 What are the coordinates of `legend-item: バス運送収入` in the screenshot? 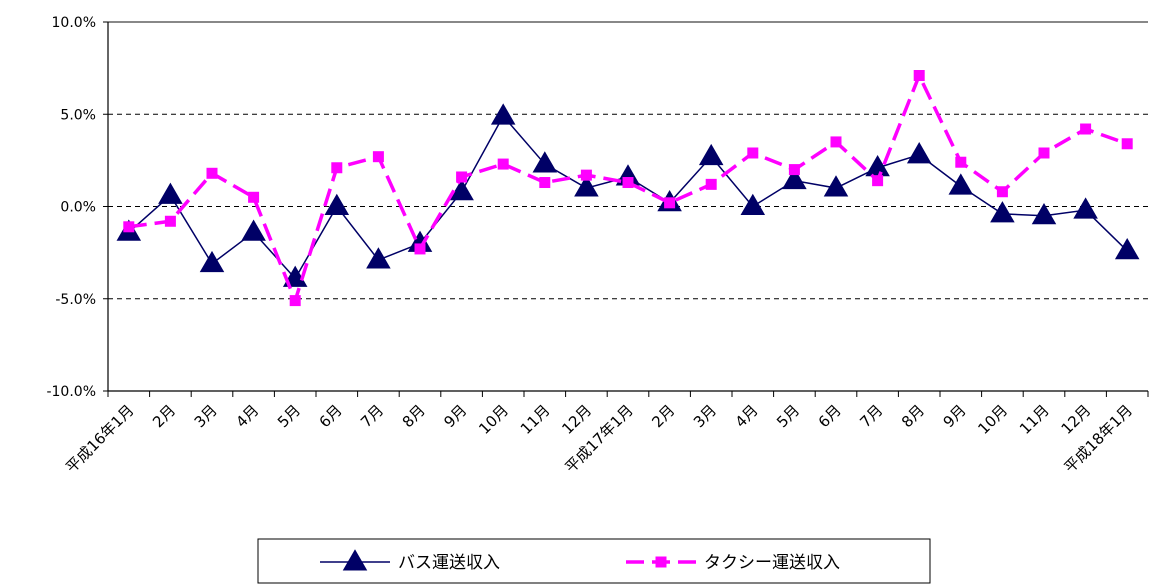 It's located at (410, 561).